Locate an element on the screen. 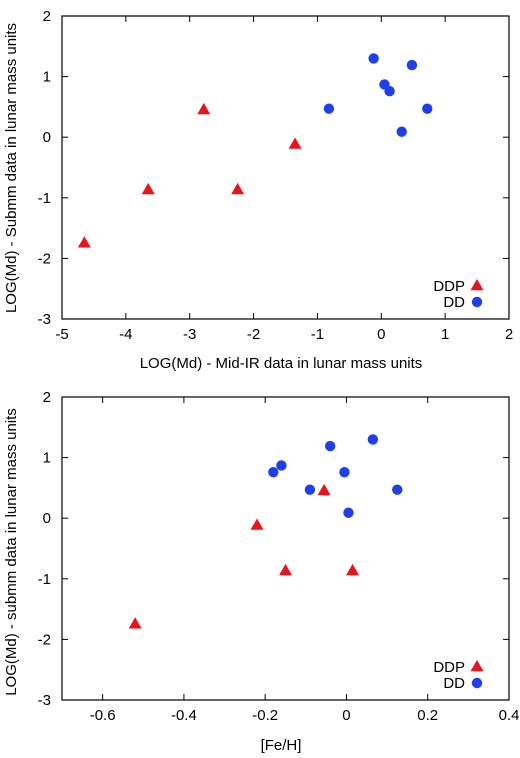 Image resolution: width=520 pixels, height=758 pixels. x-tick-label: -0.4 is located at coordinates (184, 715).